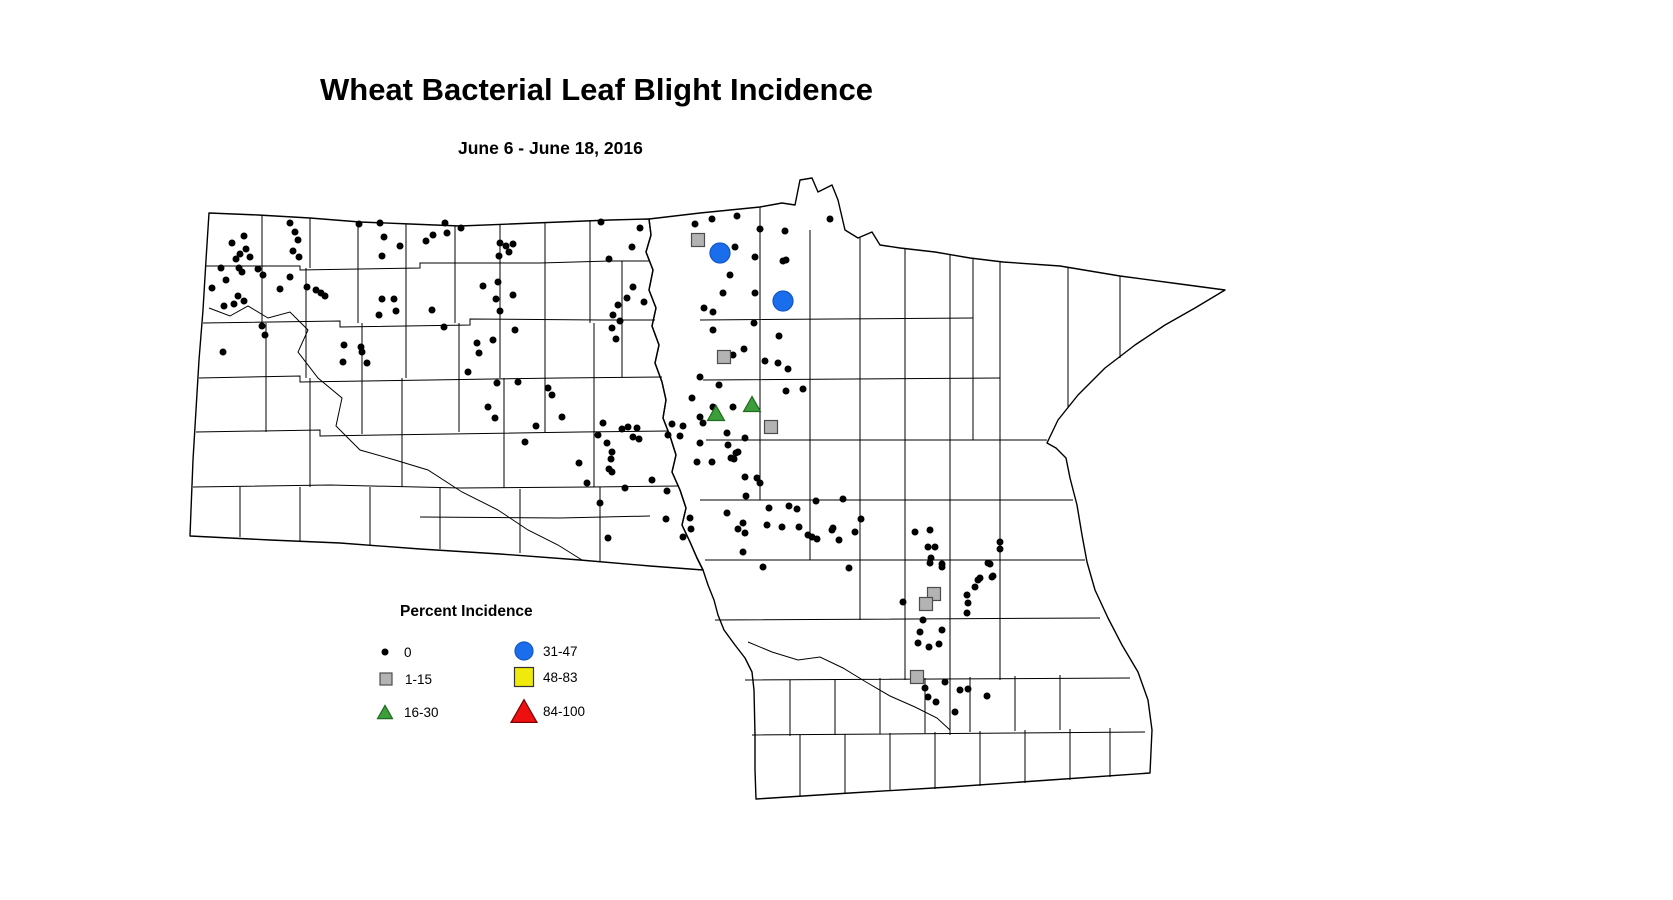 This screenshot has width=1673, height=900. What do you see at coordinates (524, 677) in the screenshot?
I see `legend-yellow-square-icon` at bounding box center [524, 677].